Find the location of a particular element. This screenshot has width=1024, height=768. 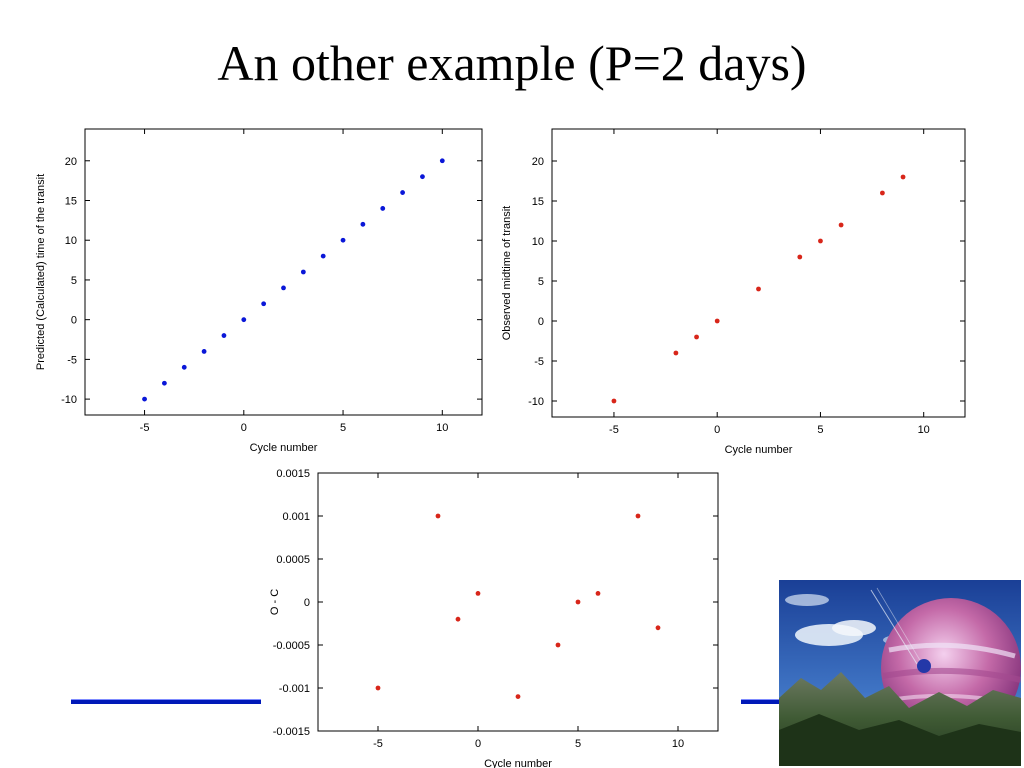

y-tick-label: 0.001 is located at coordinates (296, 517).